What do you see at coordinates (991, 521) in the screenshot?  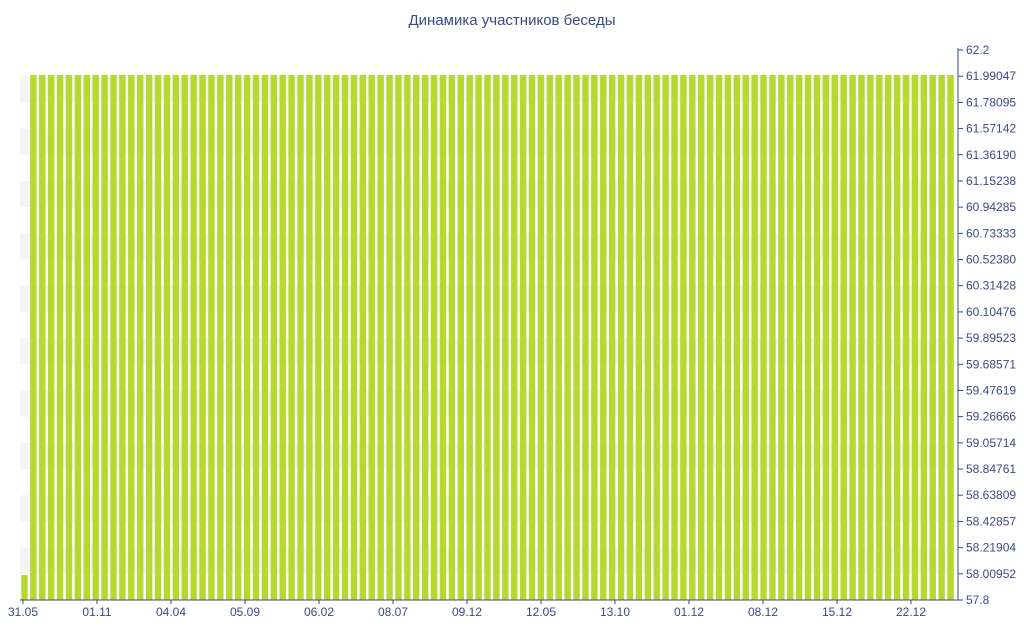 I see `y-tick-label: 58.42857` at bounding box center [991, 521].